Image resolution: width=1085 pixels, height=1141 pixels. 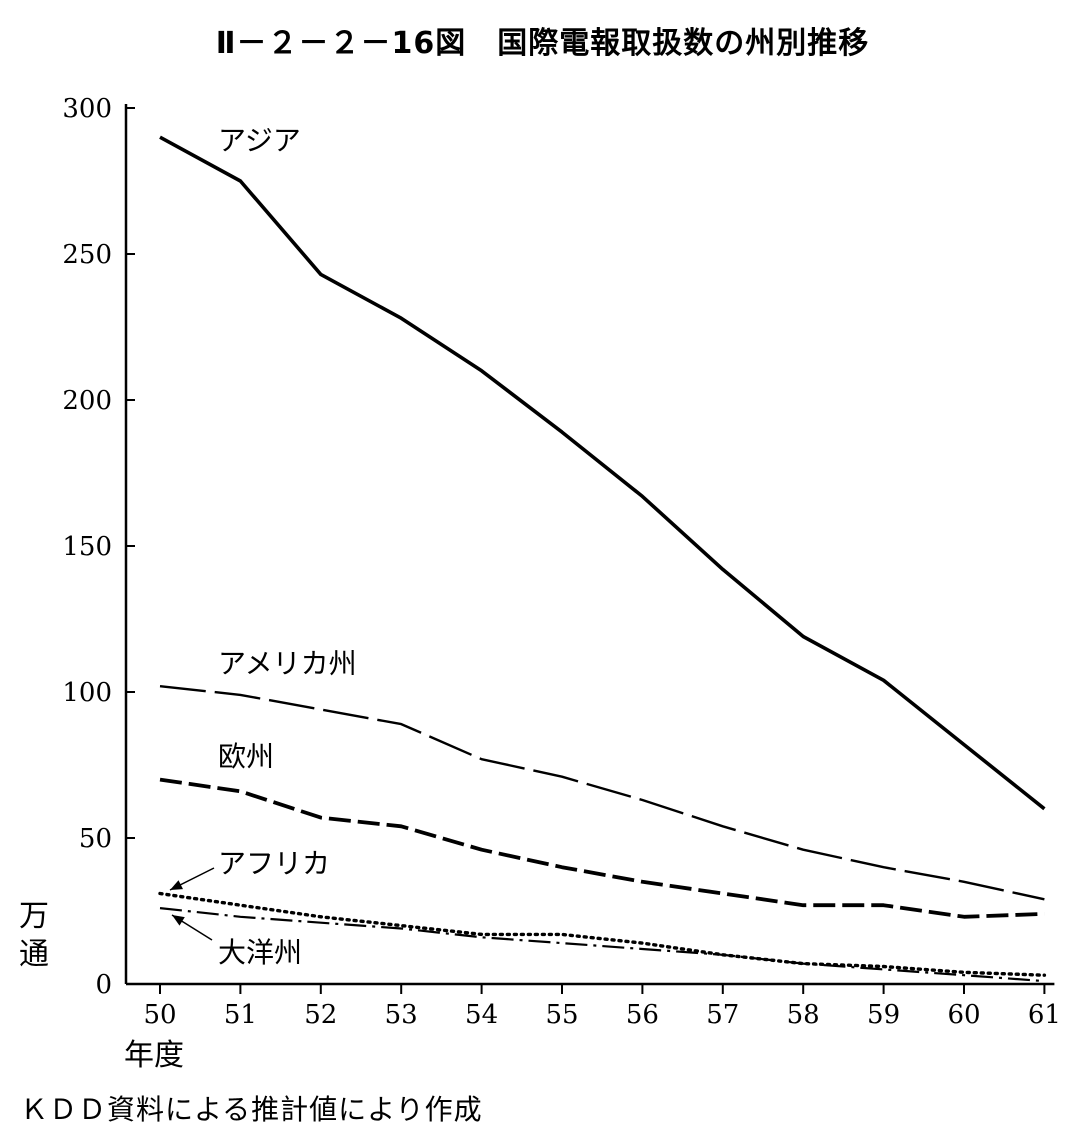 I want to click on y-tick-label: 0, so click(x=103, y=985).